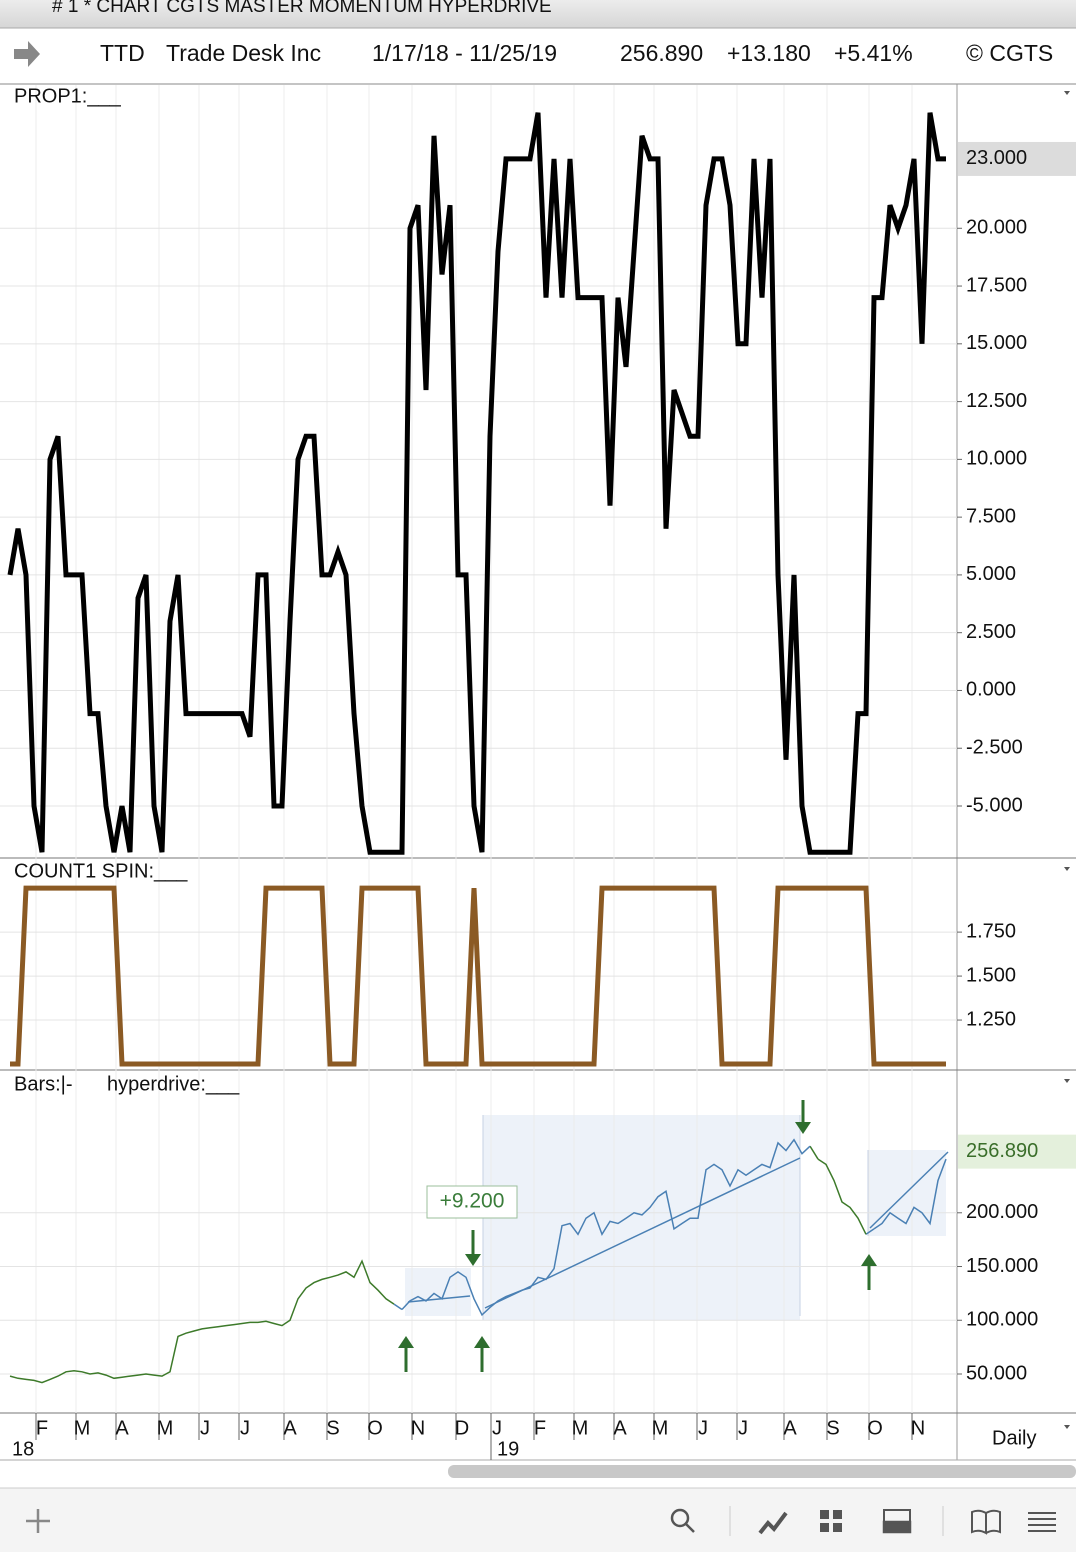 The width and height of the screenshot is (1076, 1552). Describe the element at coordinates (1009, 53) in the screenshot. I see `copyright: © CGTS` at that location.